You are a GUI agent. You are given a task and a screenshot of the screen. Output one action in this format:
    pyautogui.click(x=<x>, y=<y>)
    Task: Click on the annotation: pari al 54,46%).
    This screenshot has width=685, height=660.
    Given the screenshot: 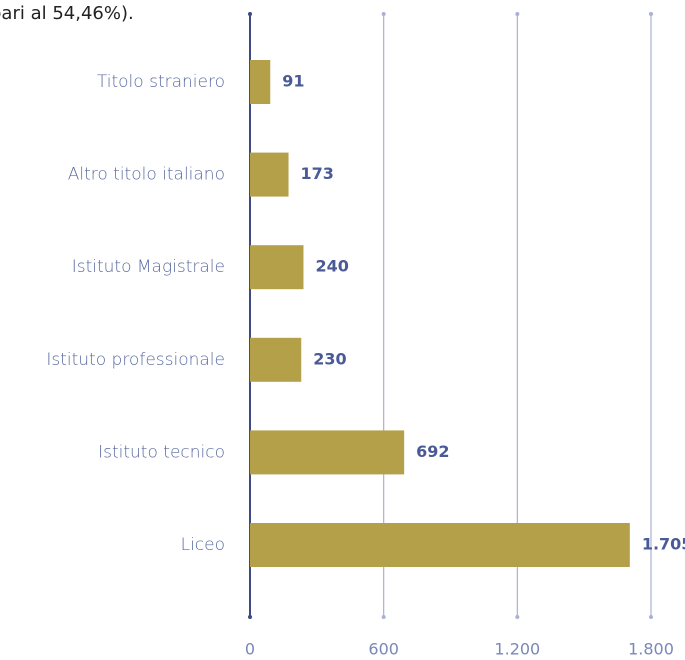 What is the action you would take?
    pyautogui.click(x=67, y=13)
    